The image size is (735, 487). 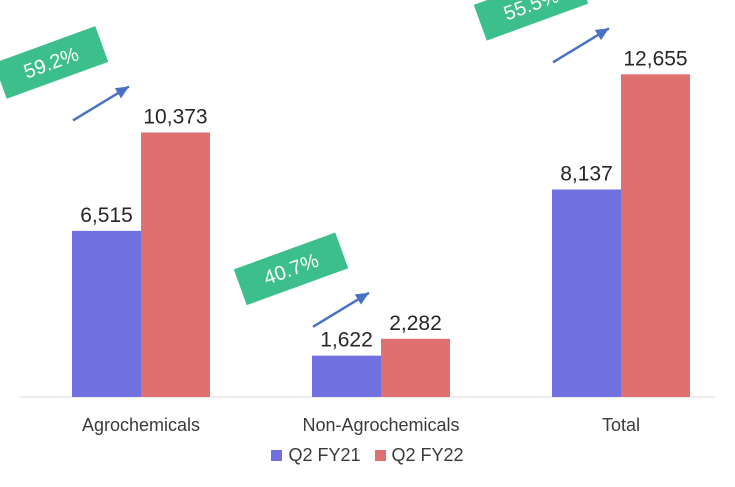 I want to click on data-label-non-agrochemicals-series-1: 1,622, so click(x=346, y=340).